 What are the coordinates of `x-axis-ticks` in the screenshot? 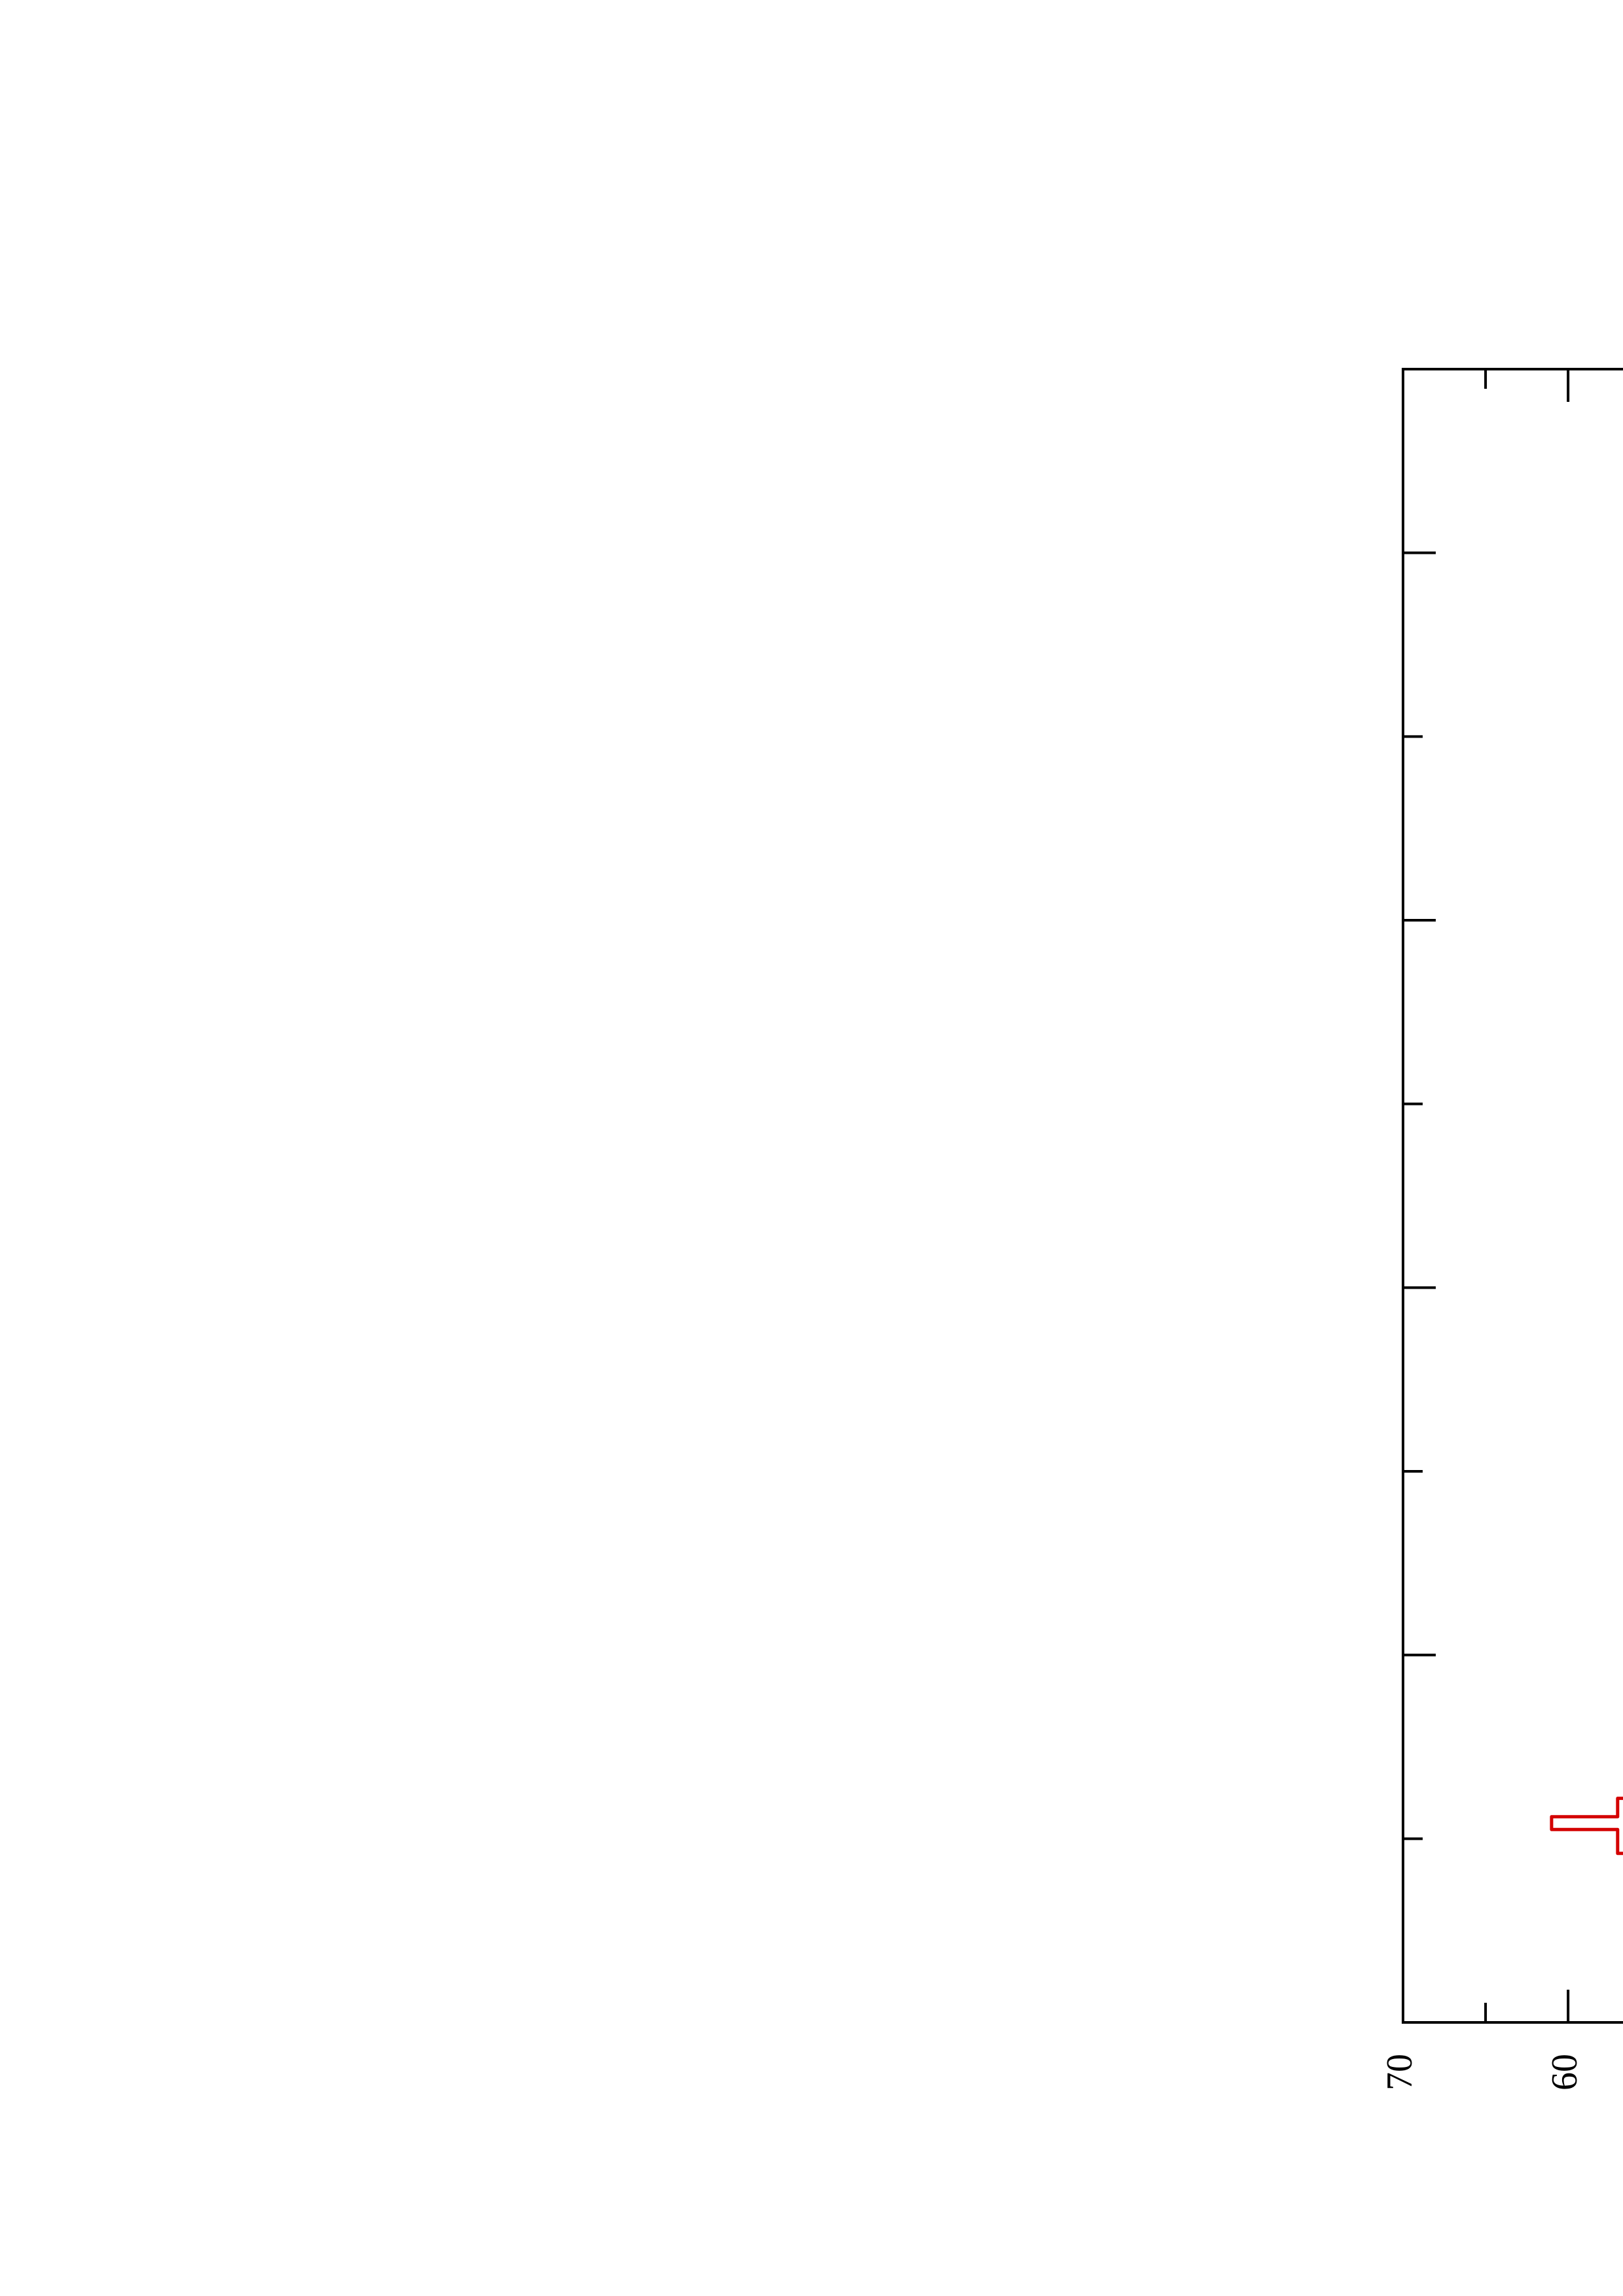 It's located at (1419, 1195).